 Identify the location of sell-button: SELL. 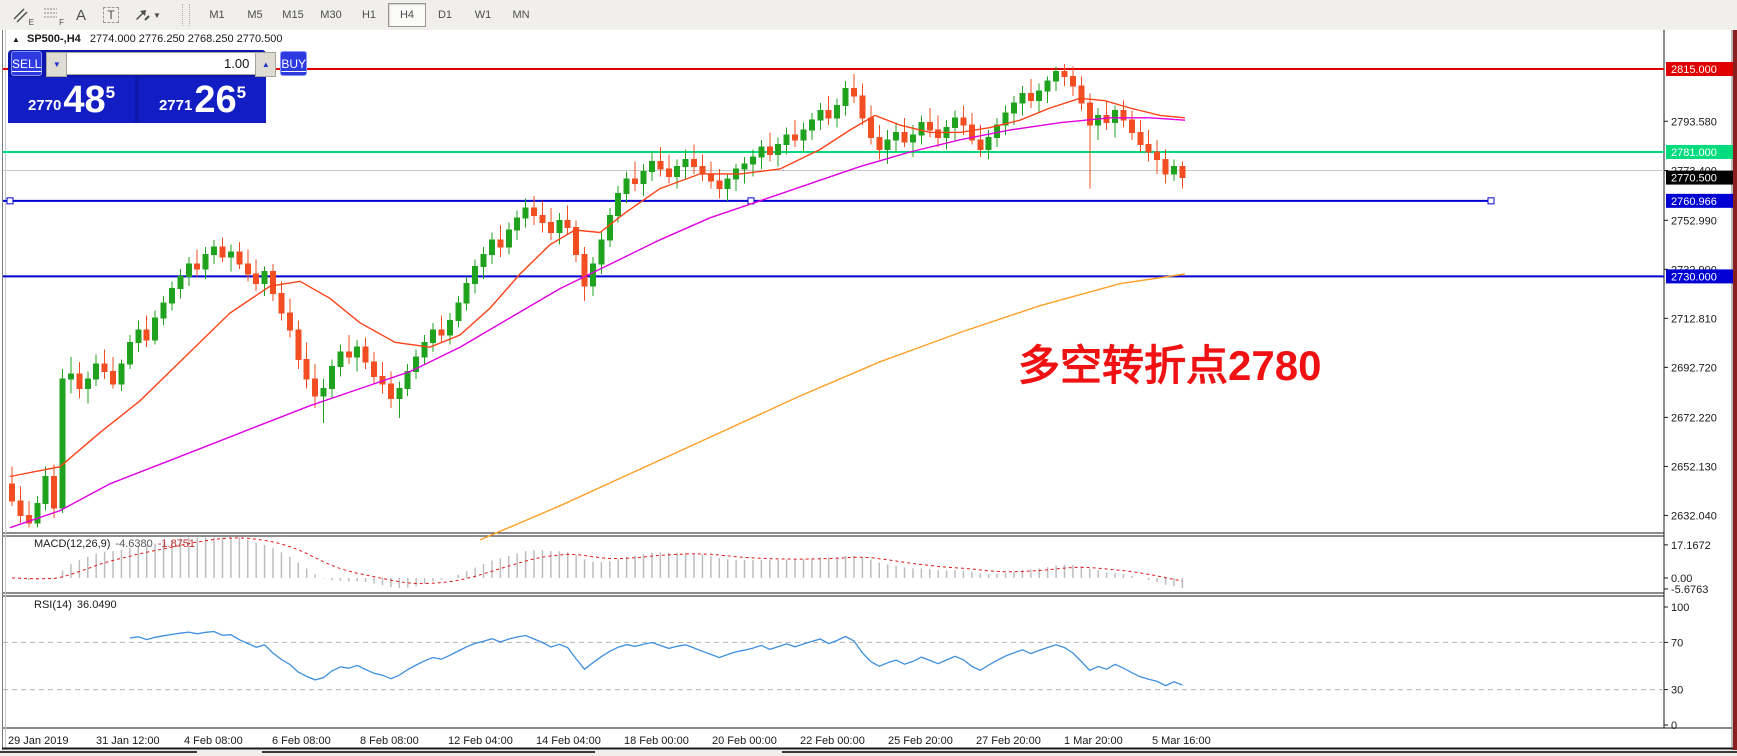
(27, 63).